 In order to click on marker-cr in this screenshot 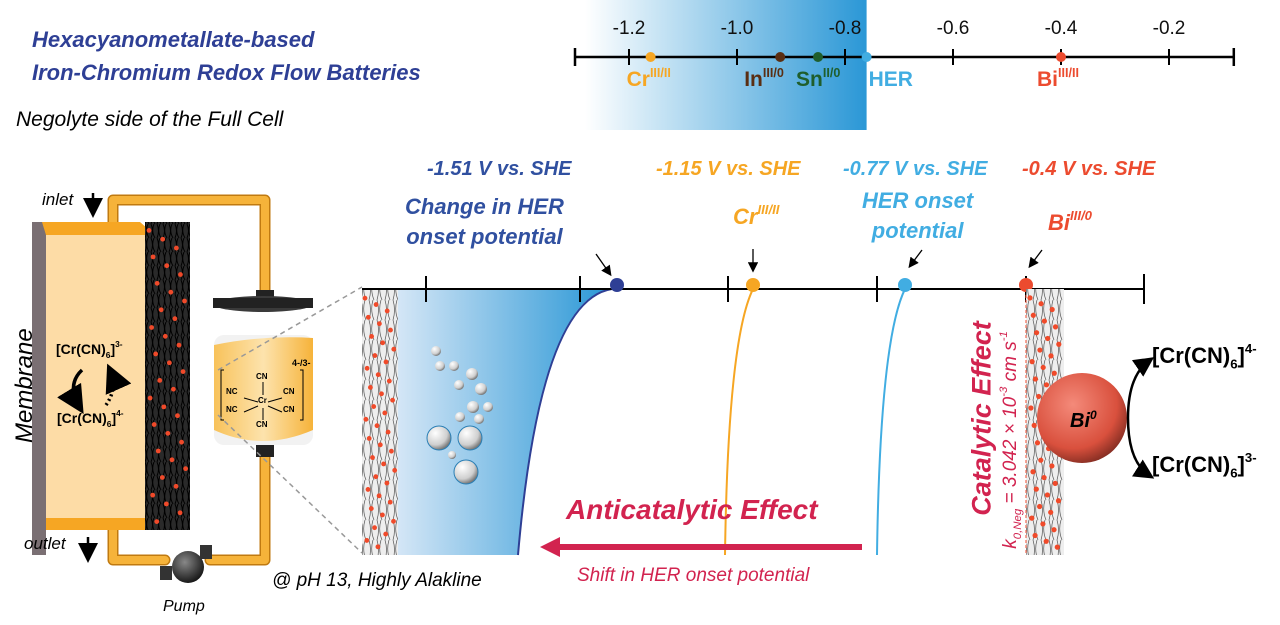, I will do `click(753, 285)`.